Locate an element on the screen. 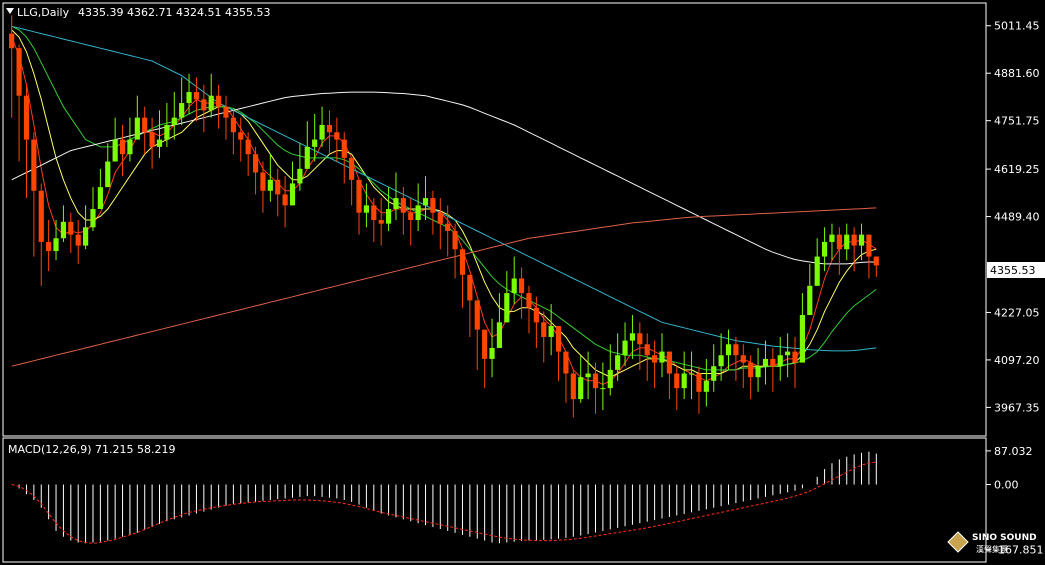  watermark-logo: SINO SOUND 漢聲集團 is located at coordinates (992, 542).